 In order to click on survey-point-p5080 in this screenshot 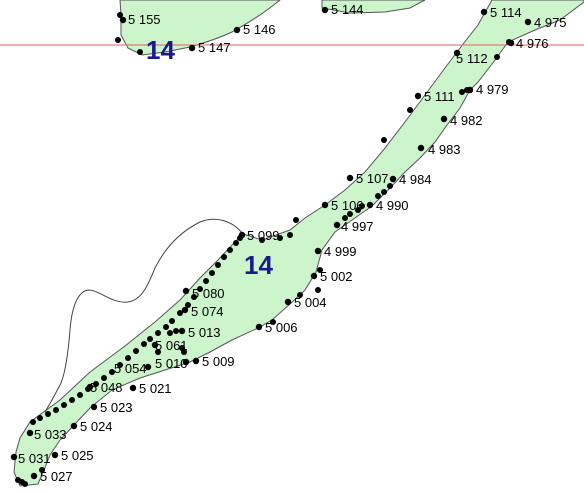, I will do `click(186, 291)`.